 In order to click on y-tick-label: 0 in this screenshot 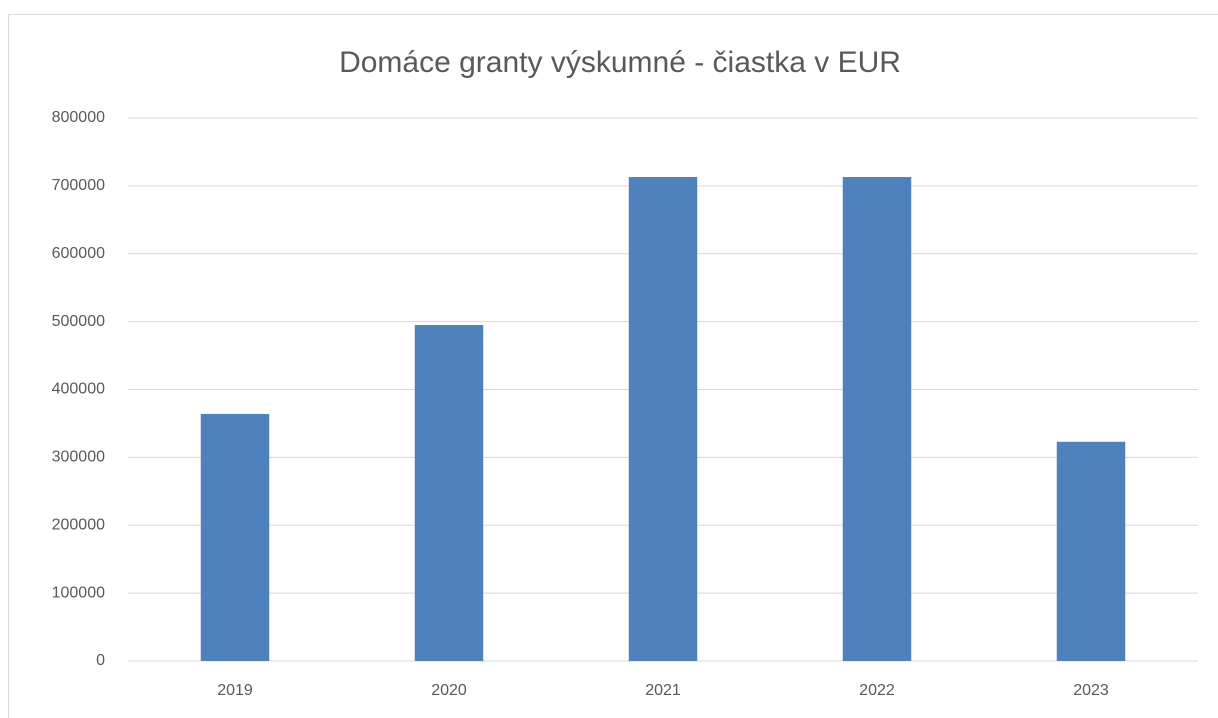, I will do `click(100, 660)`.